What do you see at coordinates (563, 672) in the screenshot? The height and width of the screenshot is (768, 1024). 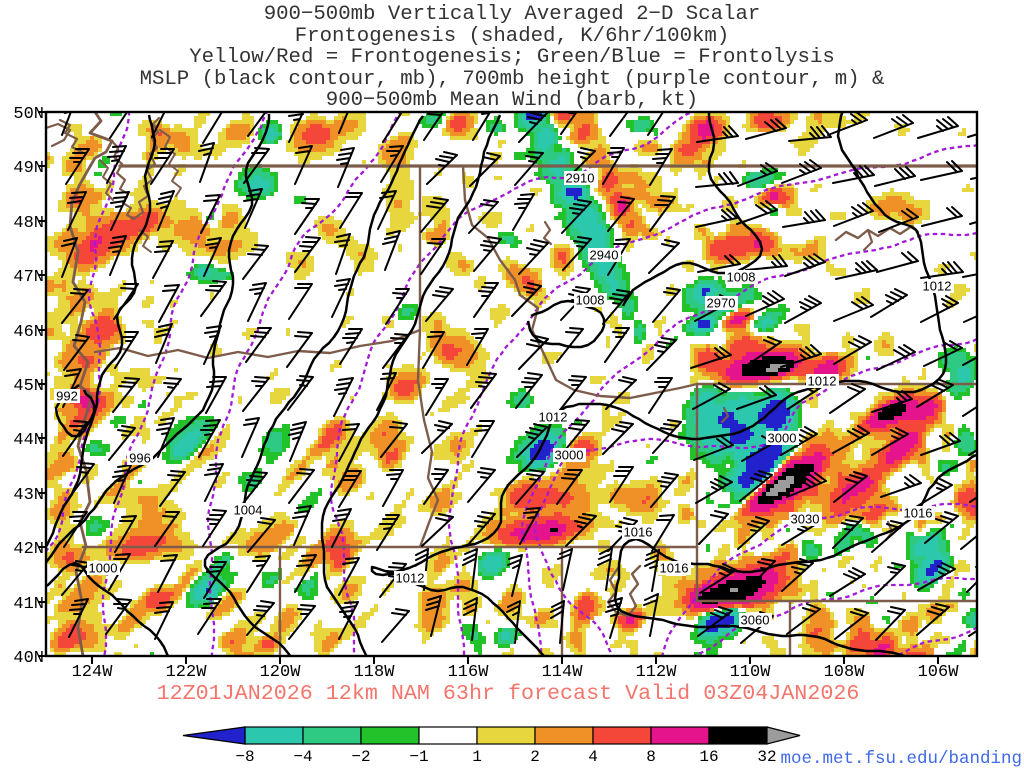 I see `svg-text: 114W` at bounding box center [563, 672].